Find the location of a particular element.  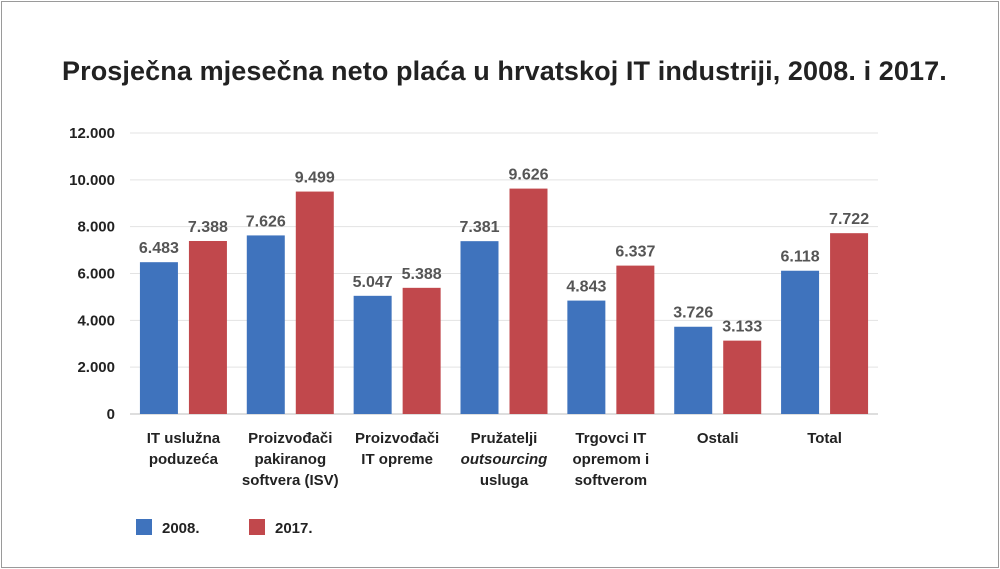

legend-swatch-2008 is located at coordinates (144, 527).